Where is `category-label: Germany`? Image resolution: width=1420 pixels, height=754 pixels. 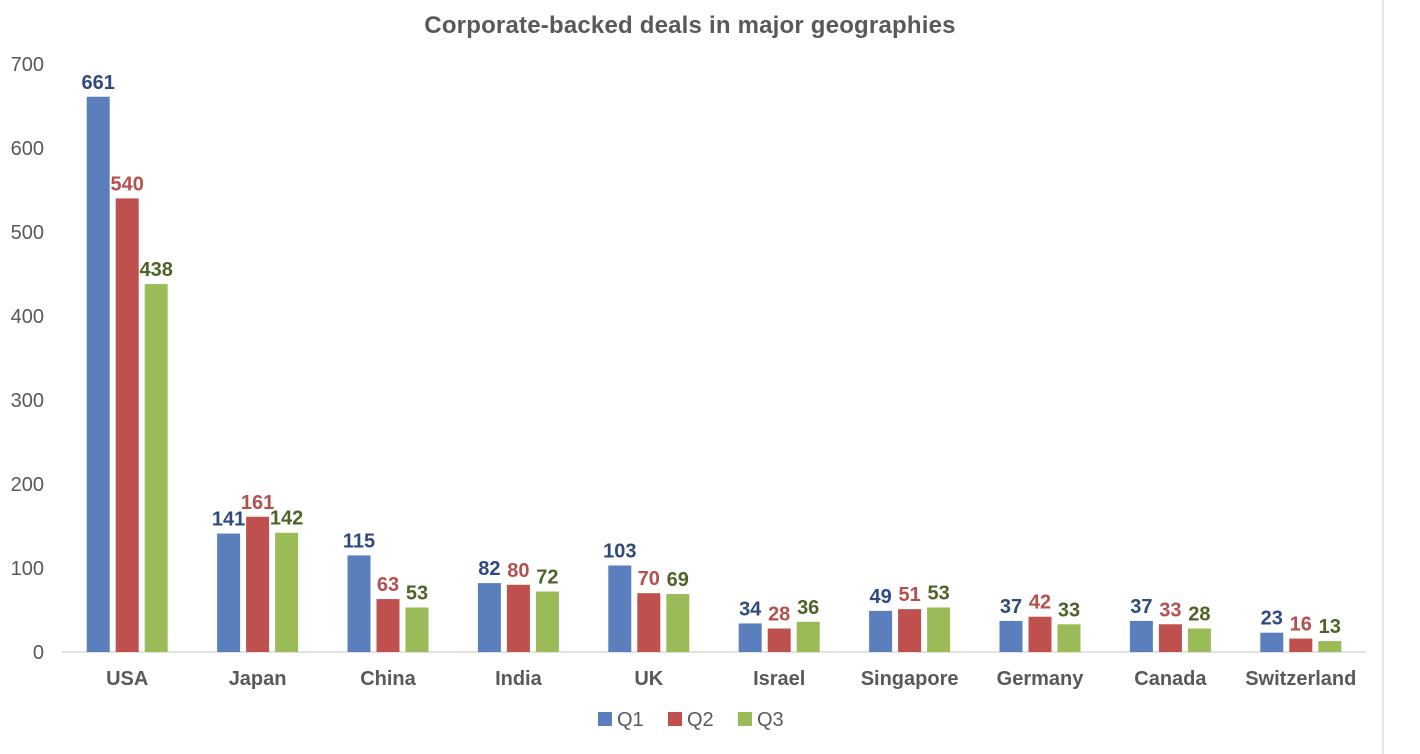
category-label: Germany is located at coordinates (1041, 679).